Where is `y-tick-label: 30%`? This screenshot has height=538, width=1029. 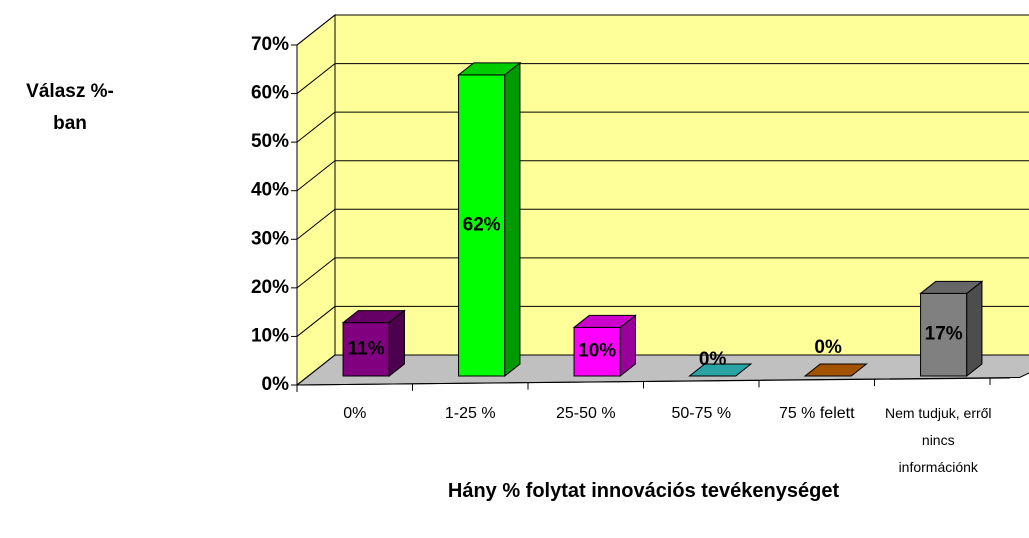 y-tick-label: 30% is located at coordinates (270, 238).